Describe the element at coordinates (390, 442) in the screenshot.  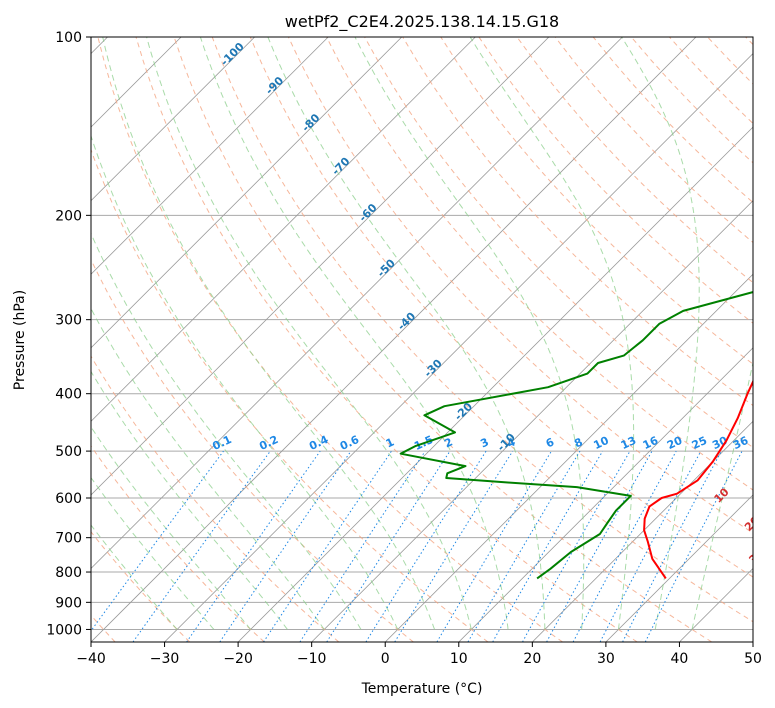
I see `mixing-ratio-label: 1` at that location.